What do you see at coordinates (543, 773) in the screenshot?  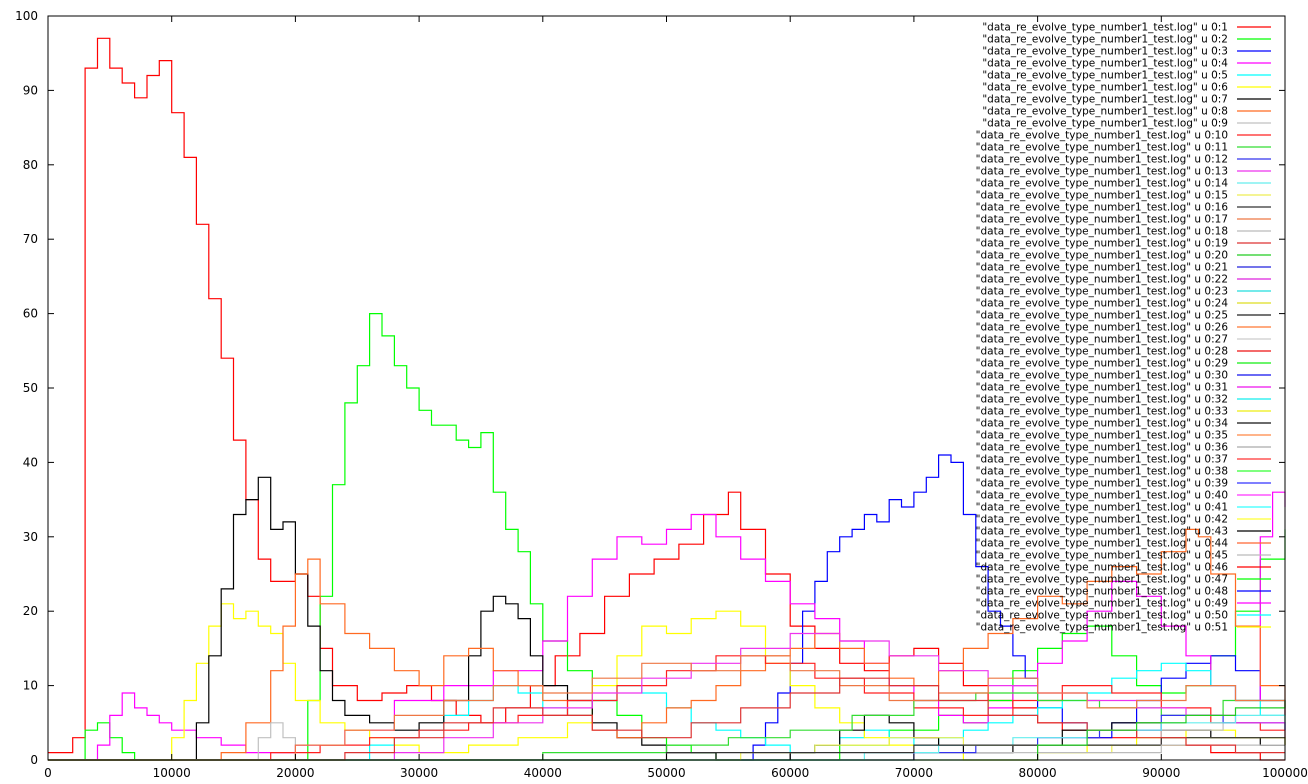 I see `x-tick-label: 40000` at bounding box center [543, 773].